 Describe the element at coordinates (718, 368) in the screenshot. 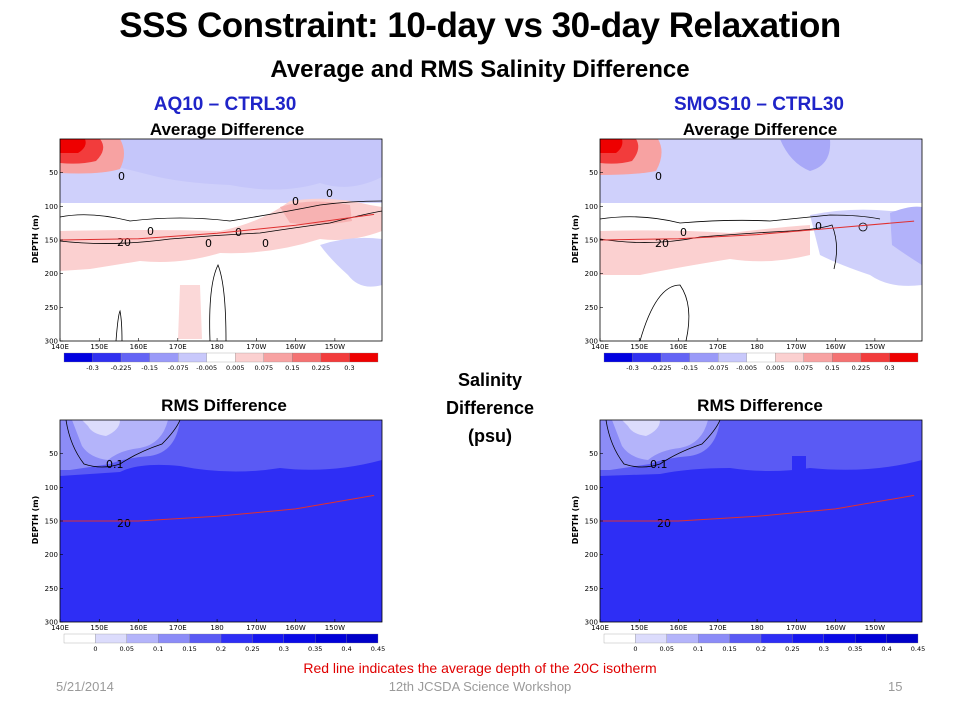

I see `colorbar-label: -0.075` at that location.